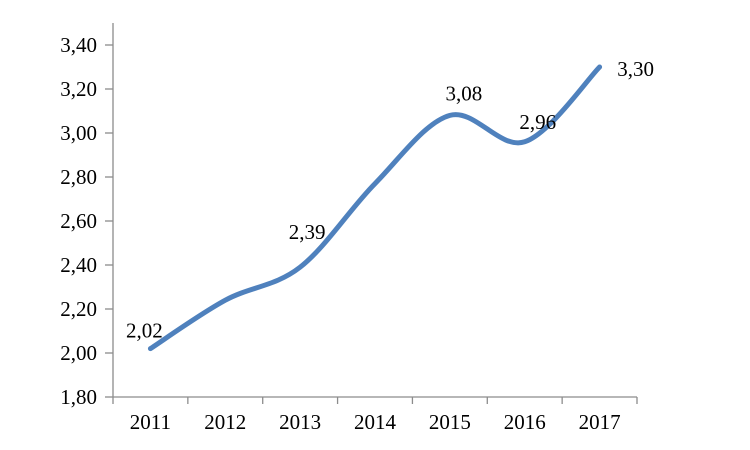  Describe the element at coordinates (225, 422) in the screenshot. I see `x-axis-tick-label: 2012` at that location.